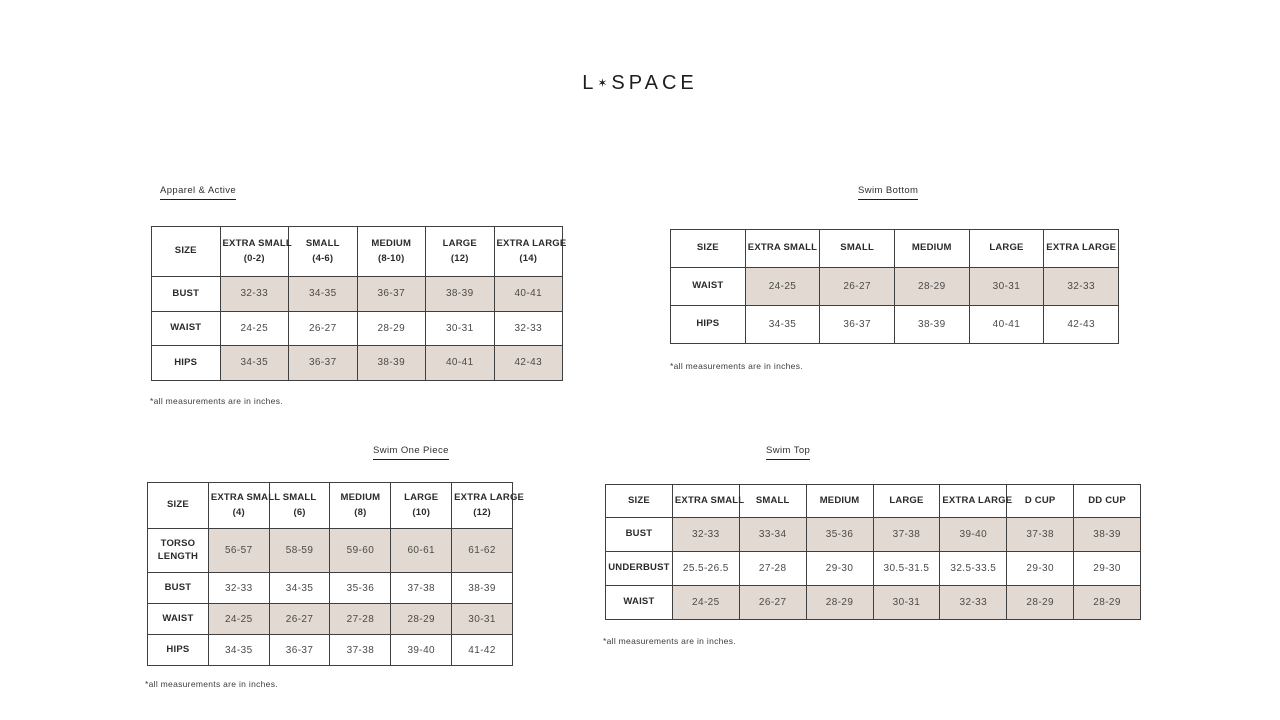 This screenshot has height=720, width=1280. Describe the element at coordinates (411, 452) in the screenshot. I see `section-title-swim-one-piece: Swim One Piece` at that location.